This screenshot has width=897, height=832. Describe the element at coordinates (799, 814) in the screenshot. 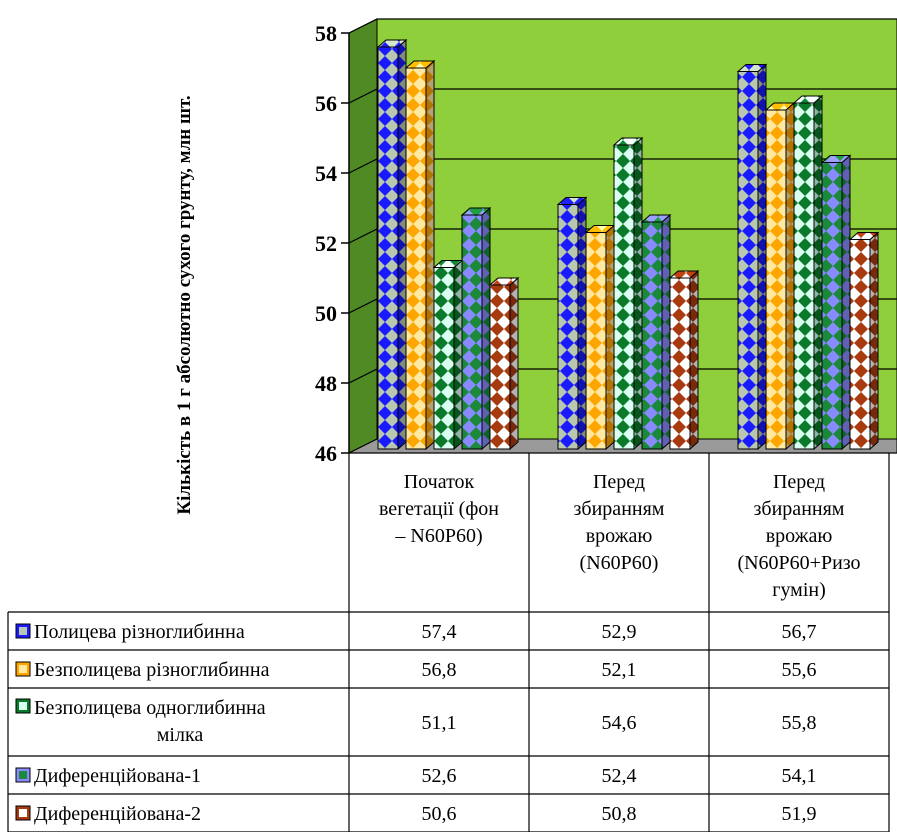

I see `data-cell-value: 51,9` at that location.